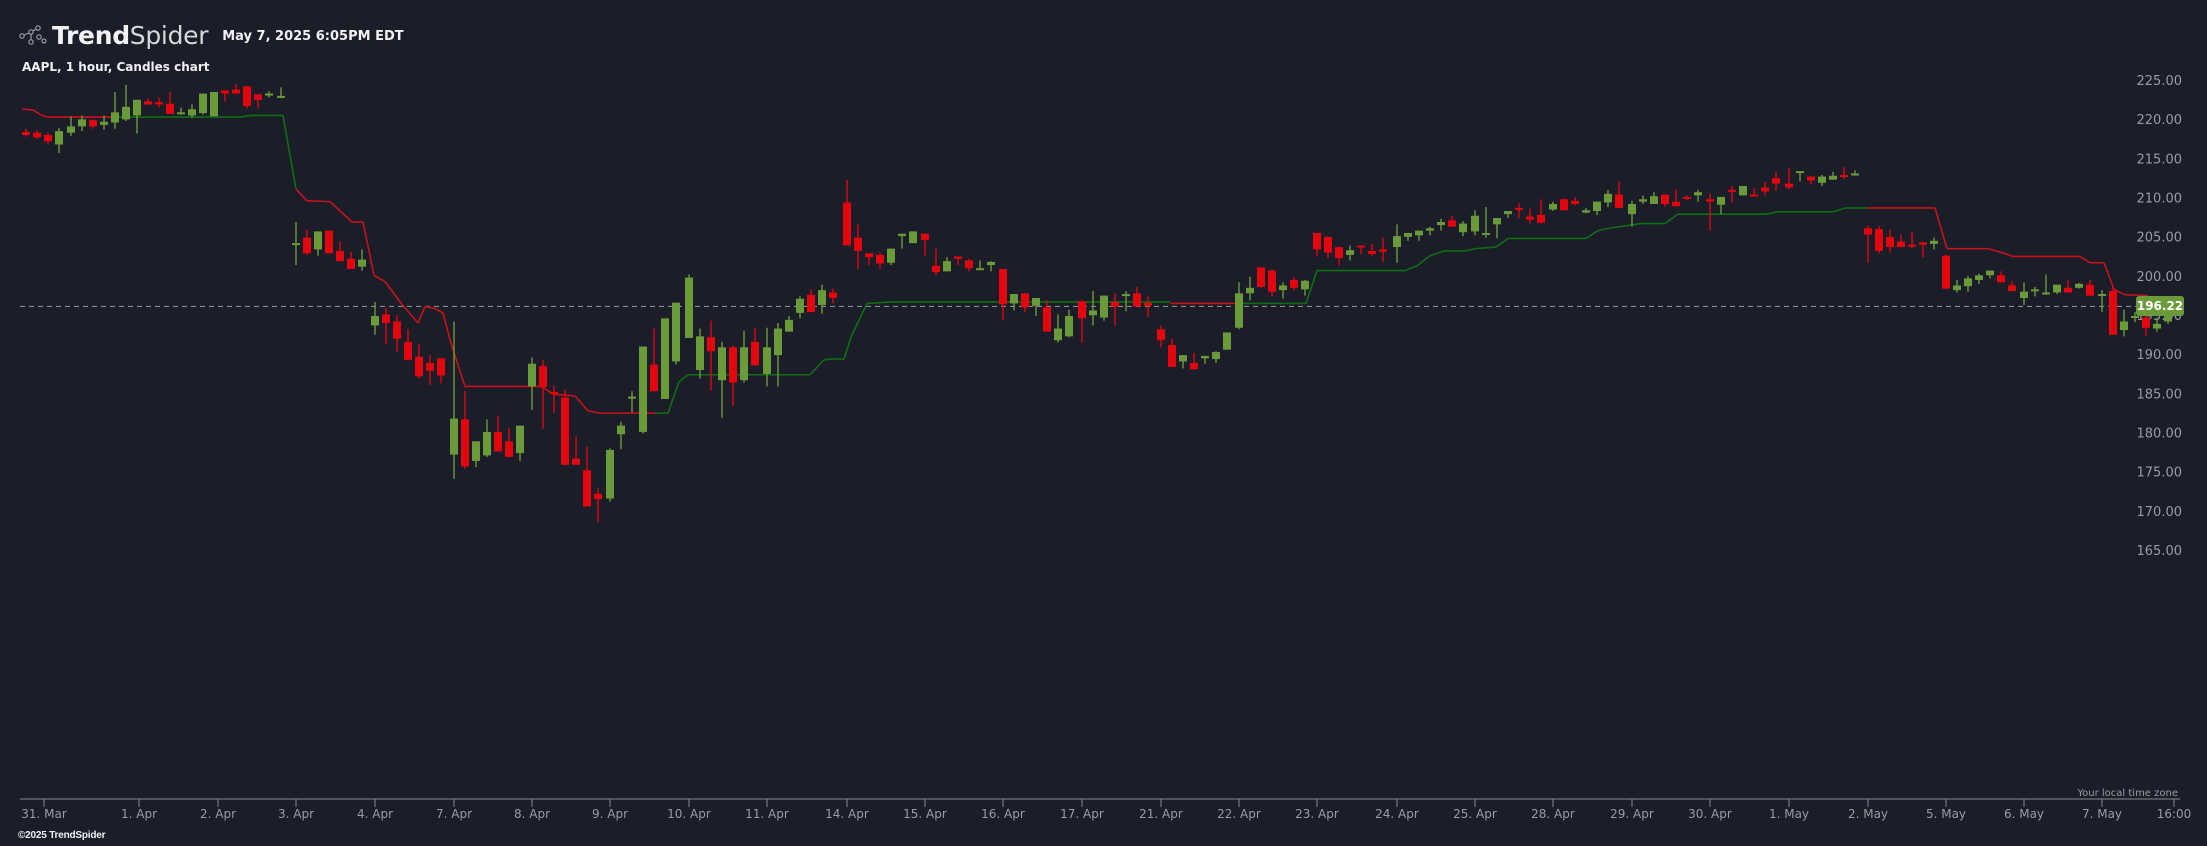 This screenshot has width=2207, height=846. What do you see at coordinates (218, 814) in the screenshot?
I see `x-axis-label: 2. Apr` at bounding box center [218, 814].